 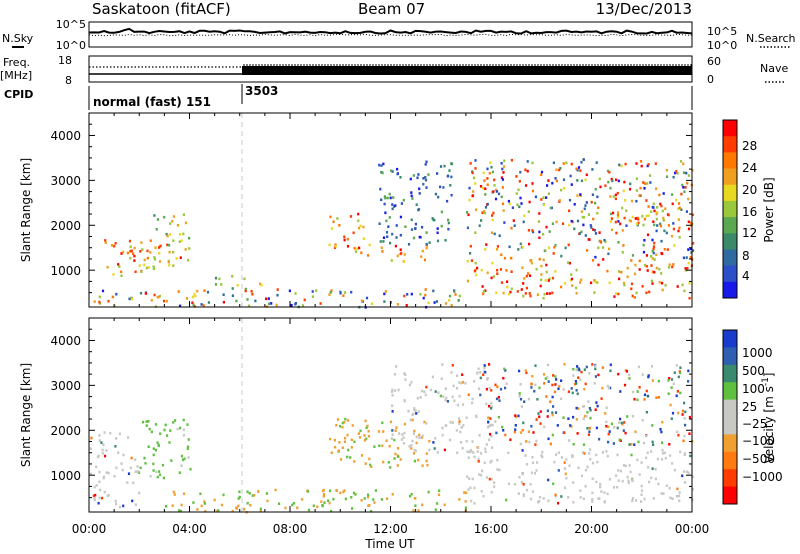 What do you see at coordinates (769, 424) in the screenshot?
I see `velocity-cbar-label-main: Velocity [m s` at bounding box center [769, 424].